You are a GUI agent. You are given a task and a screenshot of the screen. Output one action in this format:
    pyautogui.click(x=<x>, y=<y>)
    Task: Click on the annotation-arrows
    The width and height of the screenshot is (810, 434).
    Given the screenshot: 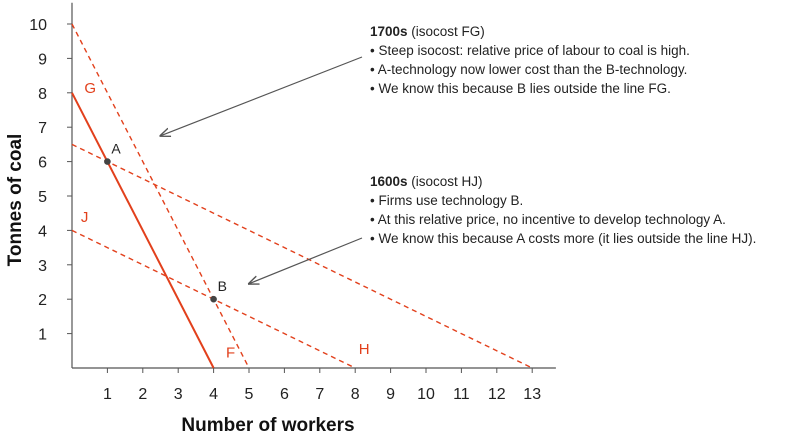 What is the action you would take?
    pyautogui.click(x=262, y=170)
    